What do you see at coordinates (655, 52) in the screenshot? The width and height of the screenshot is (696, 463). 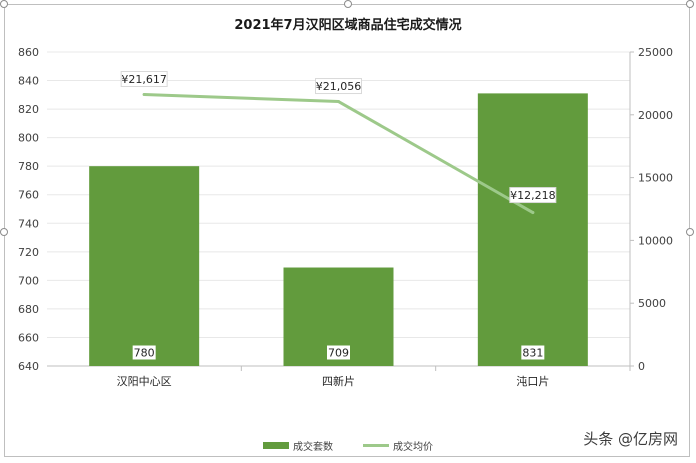 I see `y-right-tick-label: 25000` at bounding box center [655, 52].